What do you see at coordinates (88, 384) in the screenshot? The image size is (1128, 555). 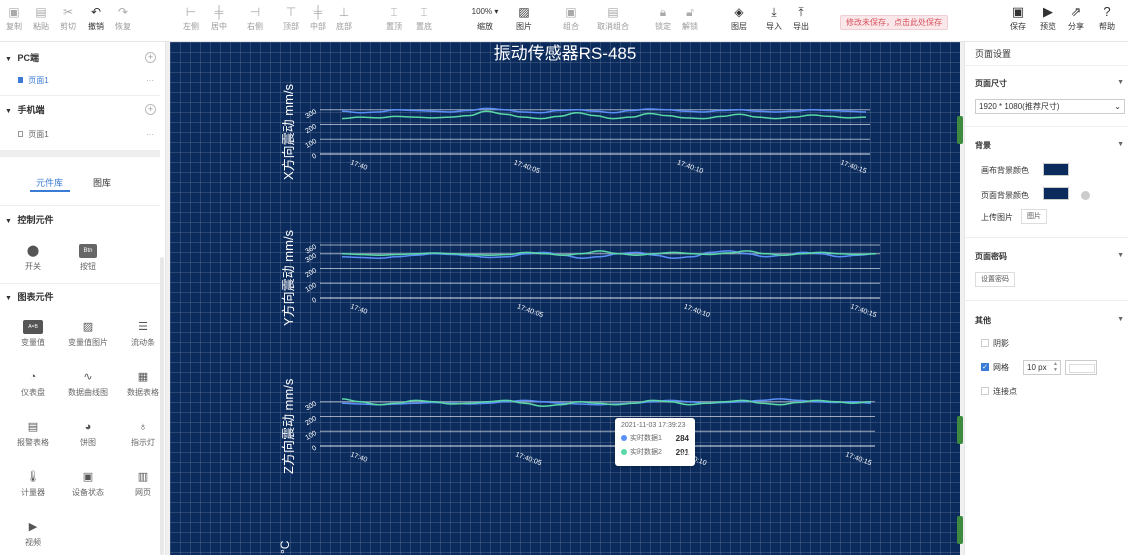 I see `component-curve-chart: ∿ 数据曲线图` at bounding box center [88, 384].